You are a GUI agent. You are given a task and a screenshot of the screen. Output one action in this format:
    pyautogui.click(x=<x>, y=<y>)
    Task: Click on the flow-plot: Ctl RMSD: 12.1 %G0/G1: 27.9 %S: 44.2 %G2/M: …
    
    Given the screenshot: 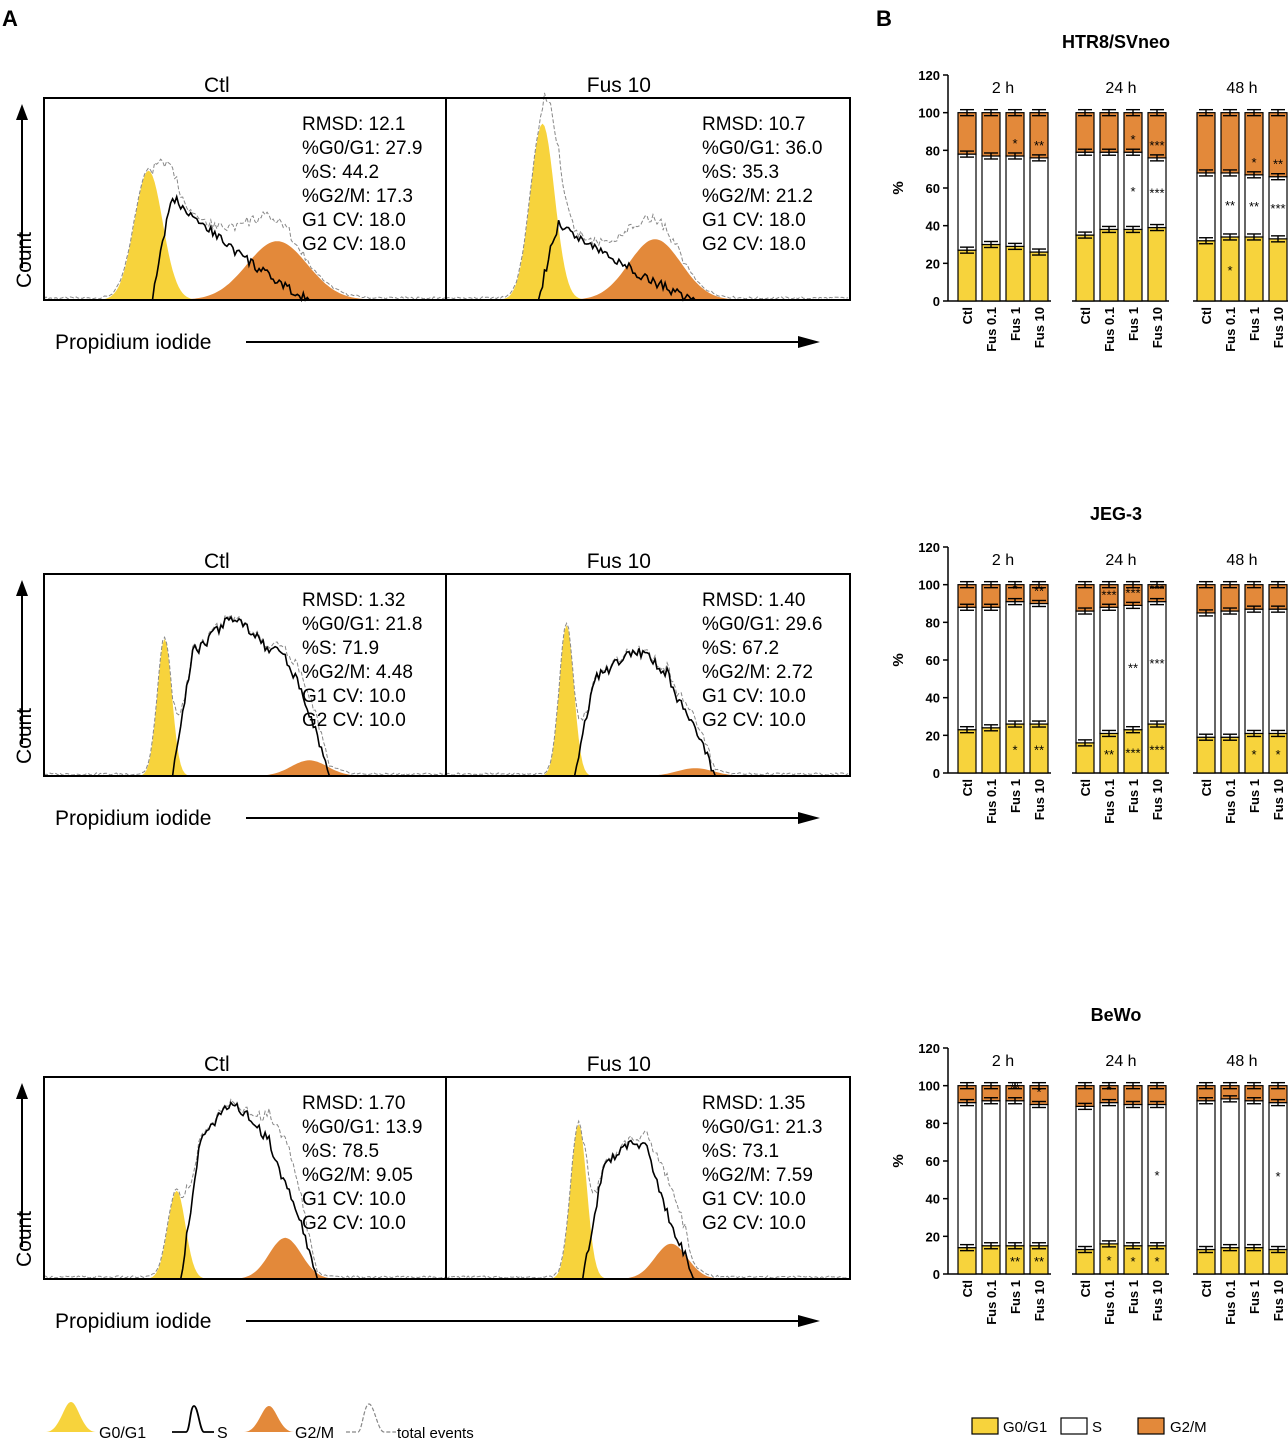 What is the action you would take?
    pyautogui.click(x=245, y=188)
    